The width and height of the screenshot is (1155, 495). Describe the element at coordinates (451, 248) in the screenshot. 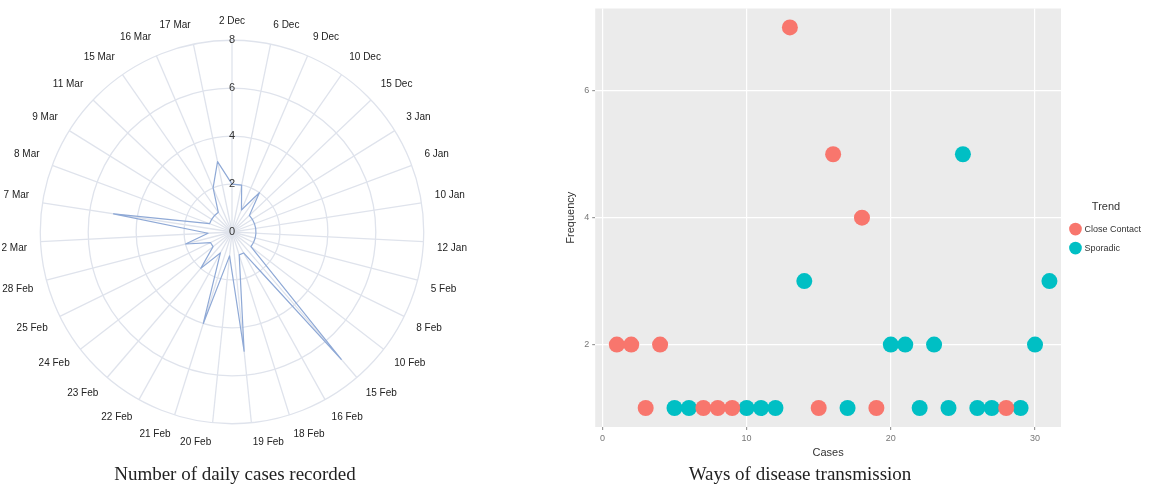

I see `spoke-label: 12 Jan` at that location.